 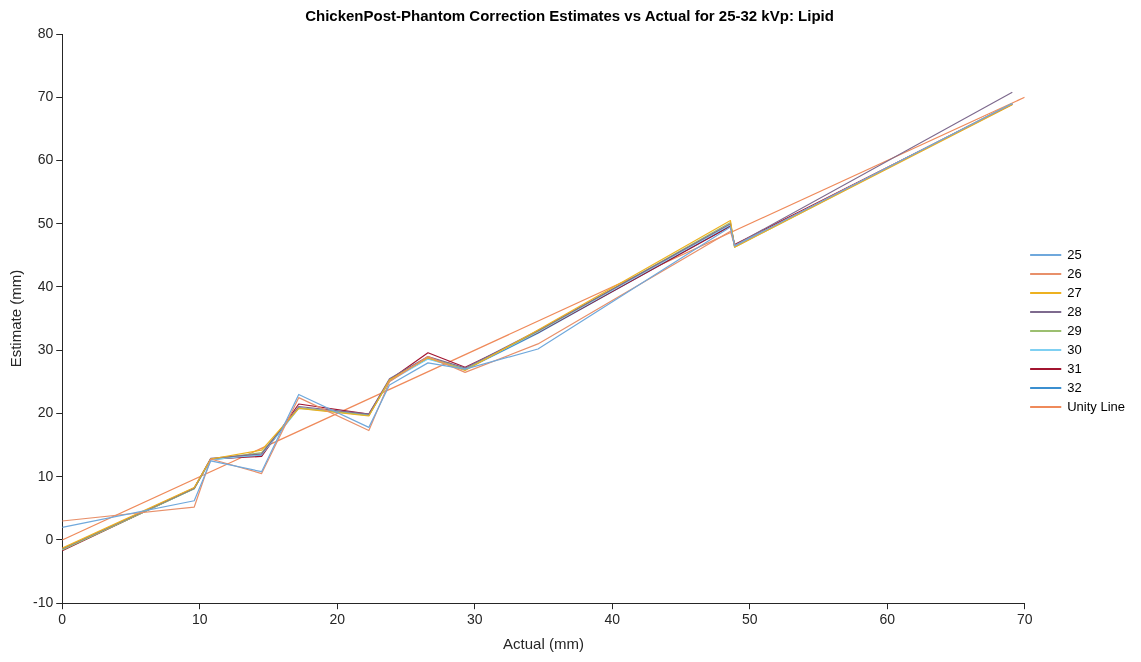 What do you see at coordinates (337, 619) in the screenshot?
I see `x-tick-label: 20` at bounding box center [337, 619].